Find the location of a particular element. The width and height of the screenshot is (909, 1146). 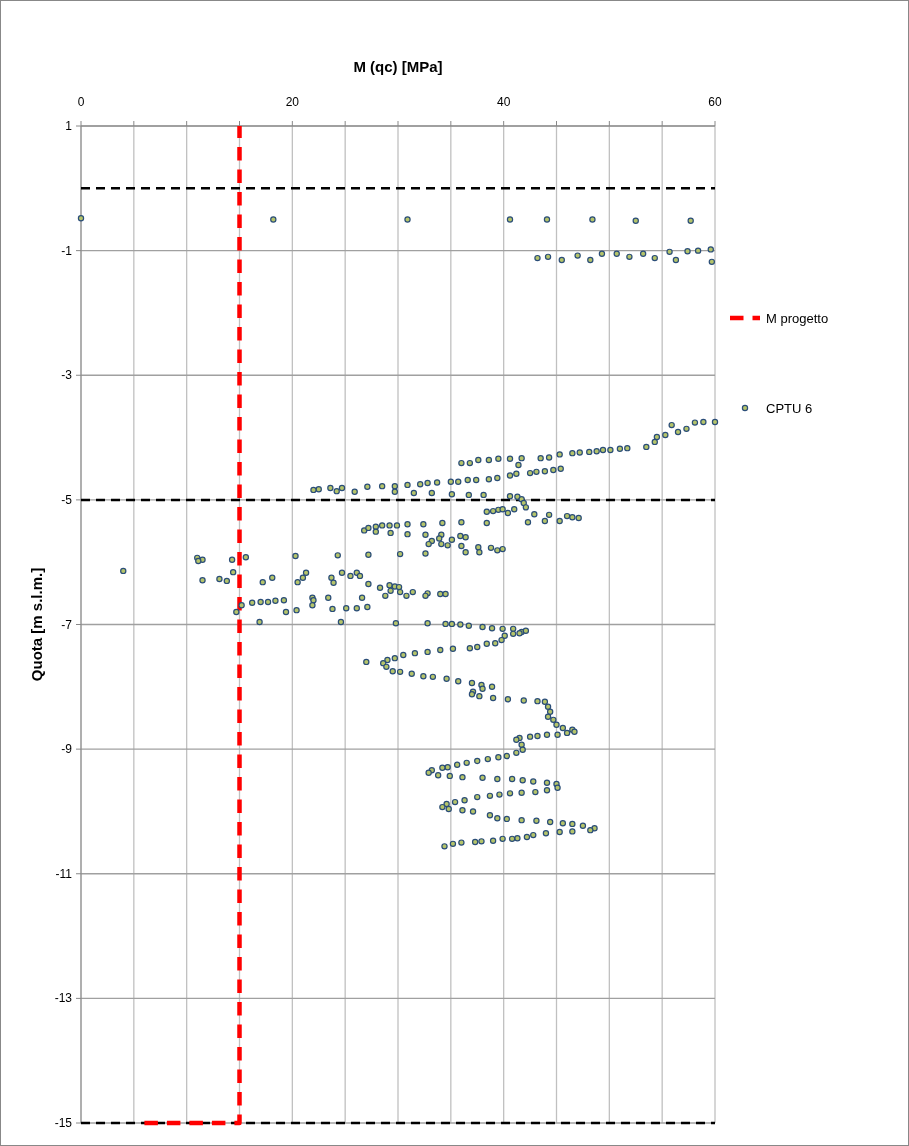

y-tick-label: -15 is located at coordinates (63, 1123).